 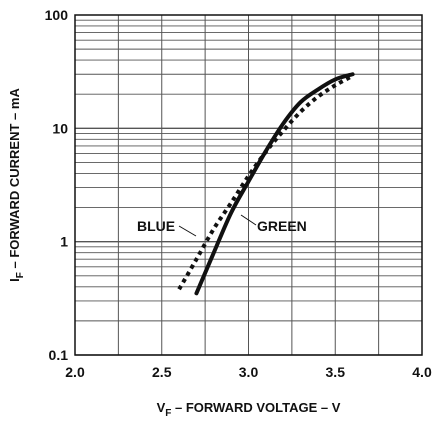 I want to click on y-tick-label: 0.1, so click(x=59, y=355).